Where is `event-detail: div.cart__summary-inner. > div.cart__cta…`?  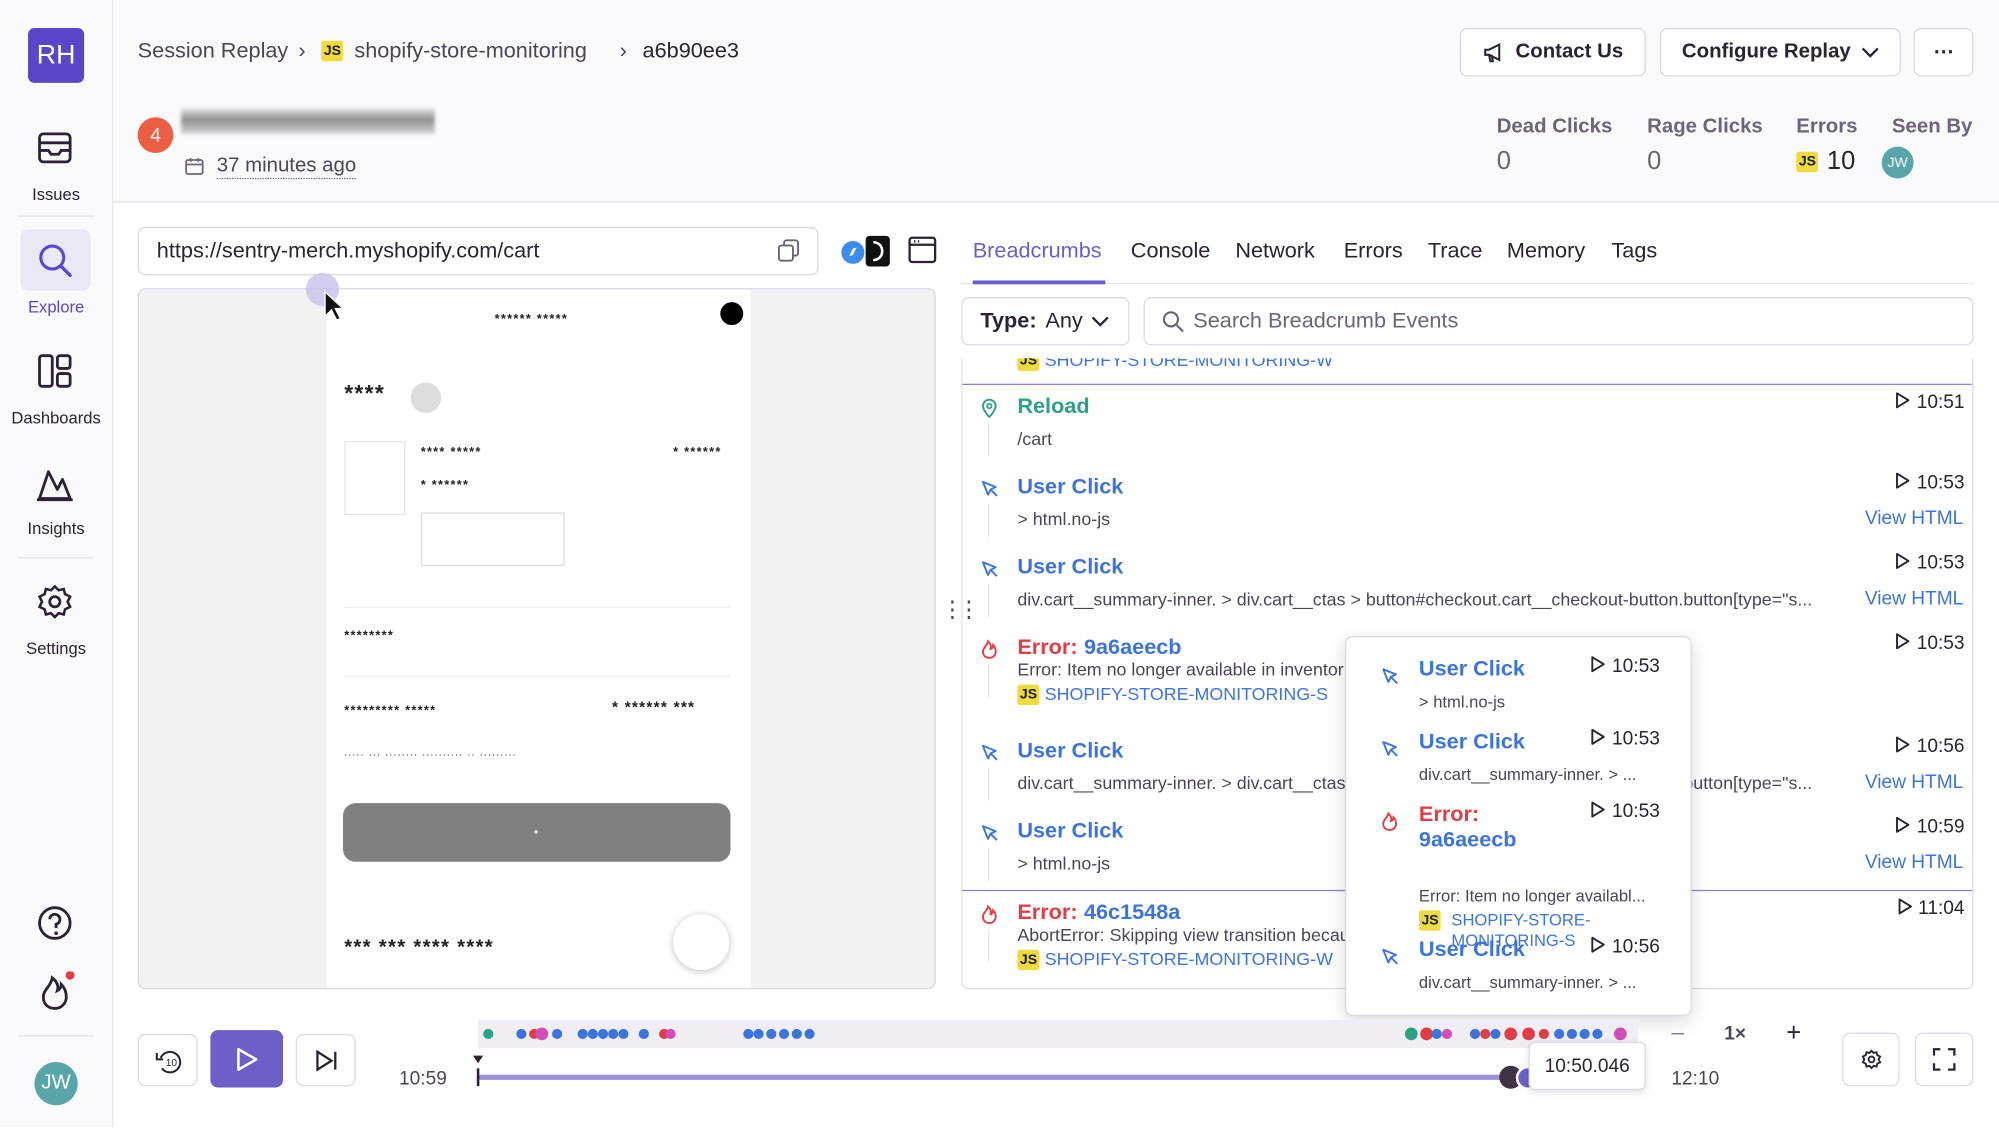
event-detail: div.cart__summary-inner. > div.cart__cta… is located at coordinates (1415, 599).